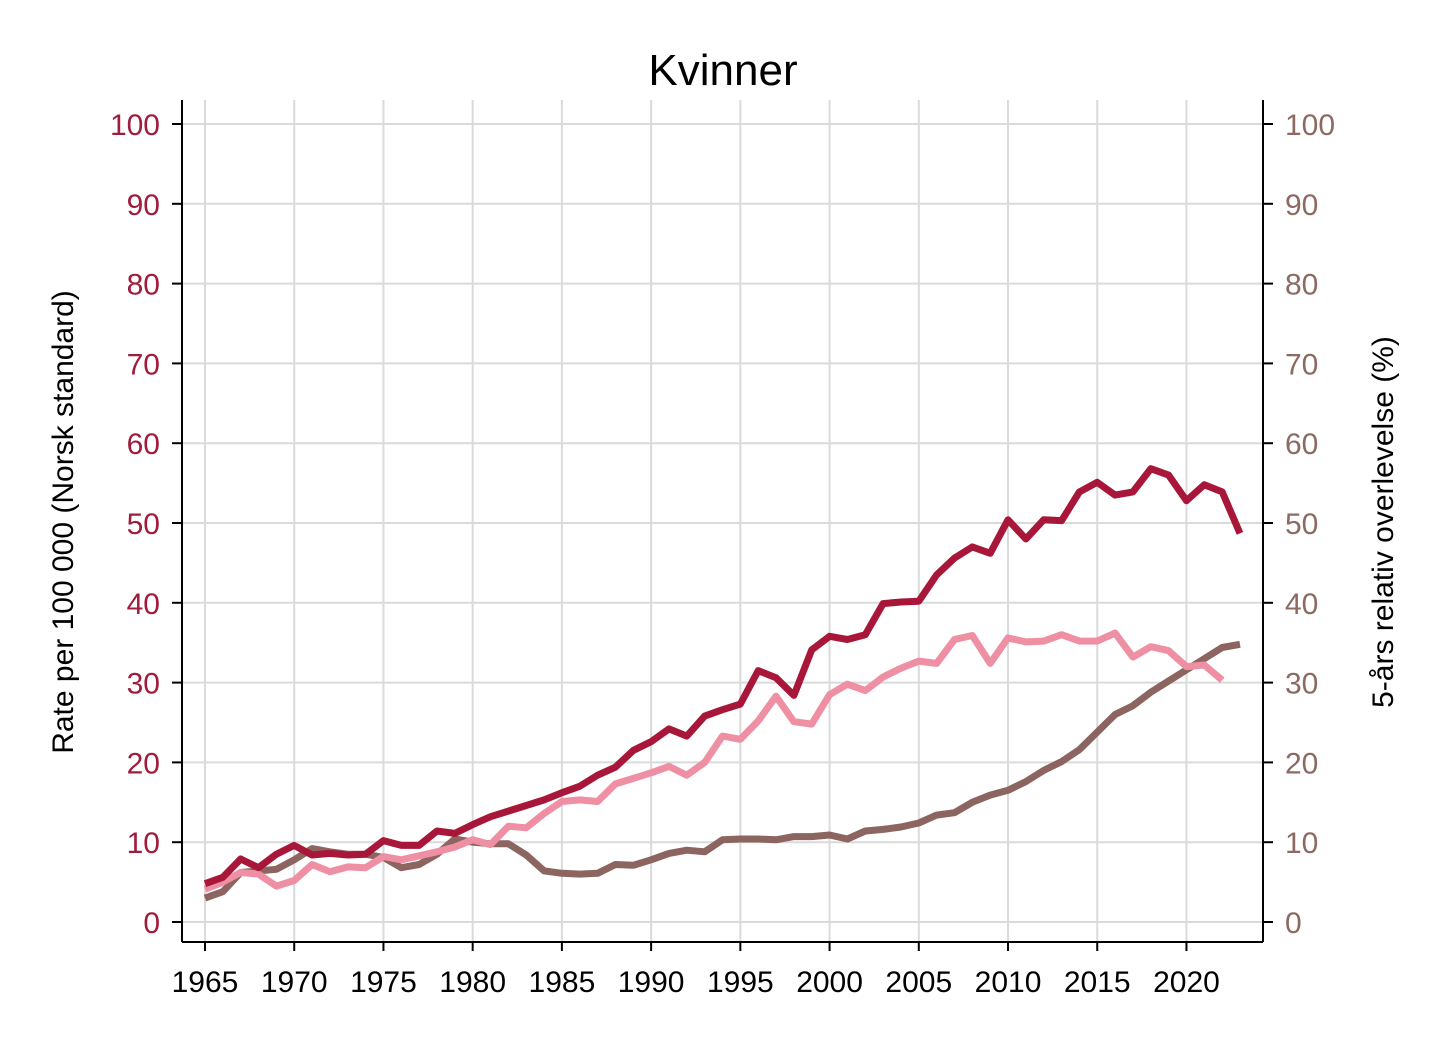  What do you see at coordinates (1301, 843) in the screenshot?
I see `y-right-tick-label: 10` at bounding box center [1301, 843].